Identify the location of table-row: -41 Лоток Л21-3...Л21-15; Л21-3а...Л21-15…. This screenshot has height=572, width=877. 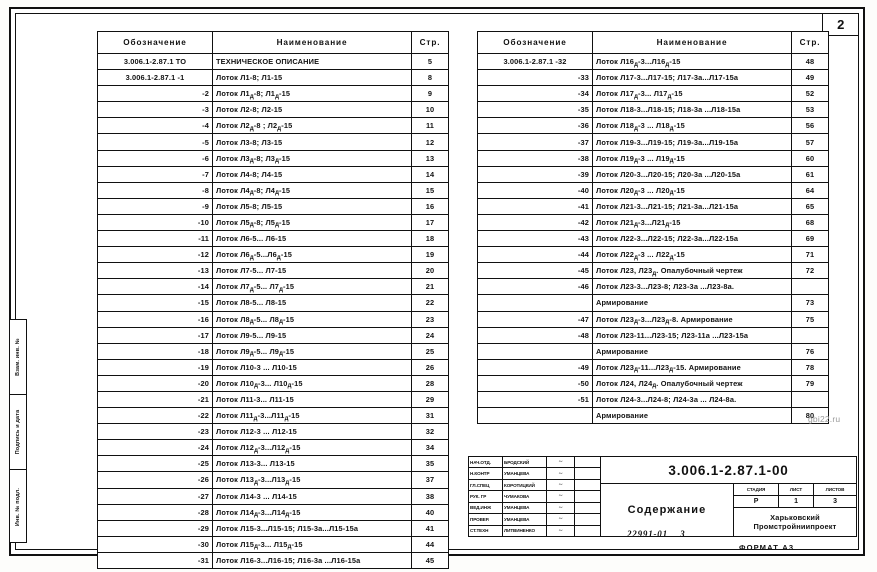
(653, 206).